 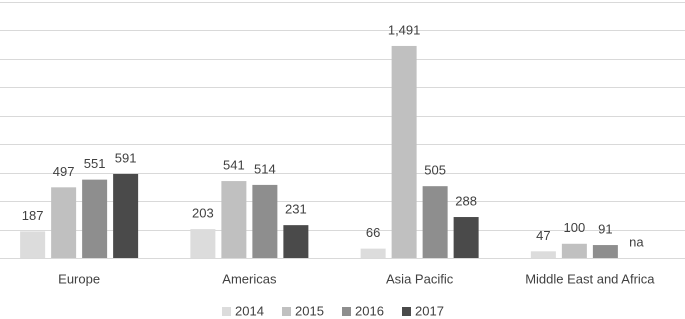 I want to click on data-label: na, so click(x=636, y=241).